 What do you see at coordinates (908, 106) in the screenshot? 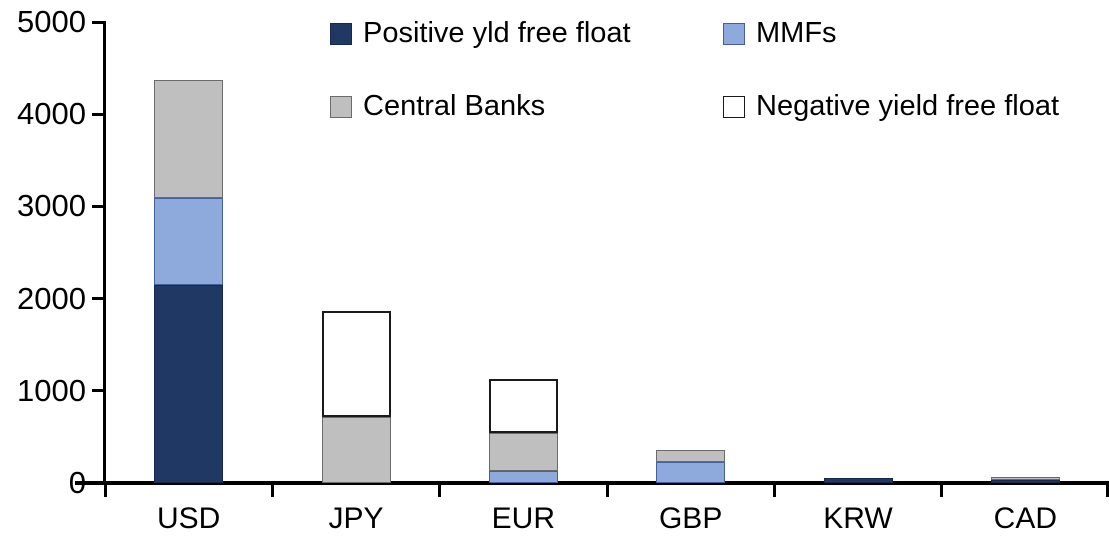
I see `legend-label: Negative yield free float` at bounding box center [908, 106].